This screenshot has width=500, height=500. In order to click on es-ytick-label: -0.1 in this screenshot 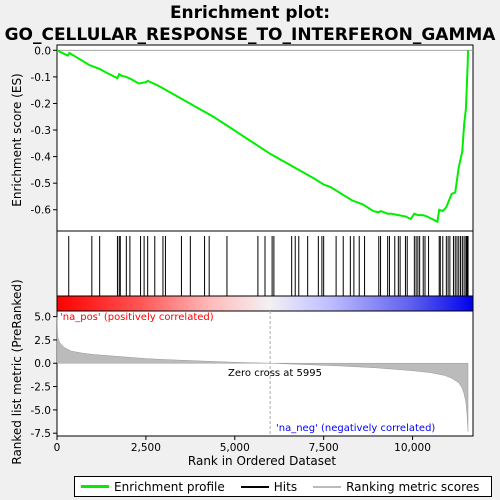, I will do `click(41, 78)`.